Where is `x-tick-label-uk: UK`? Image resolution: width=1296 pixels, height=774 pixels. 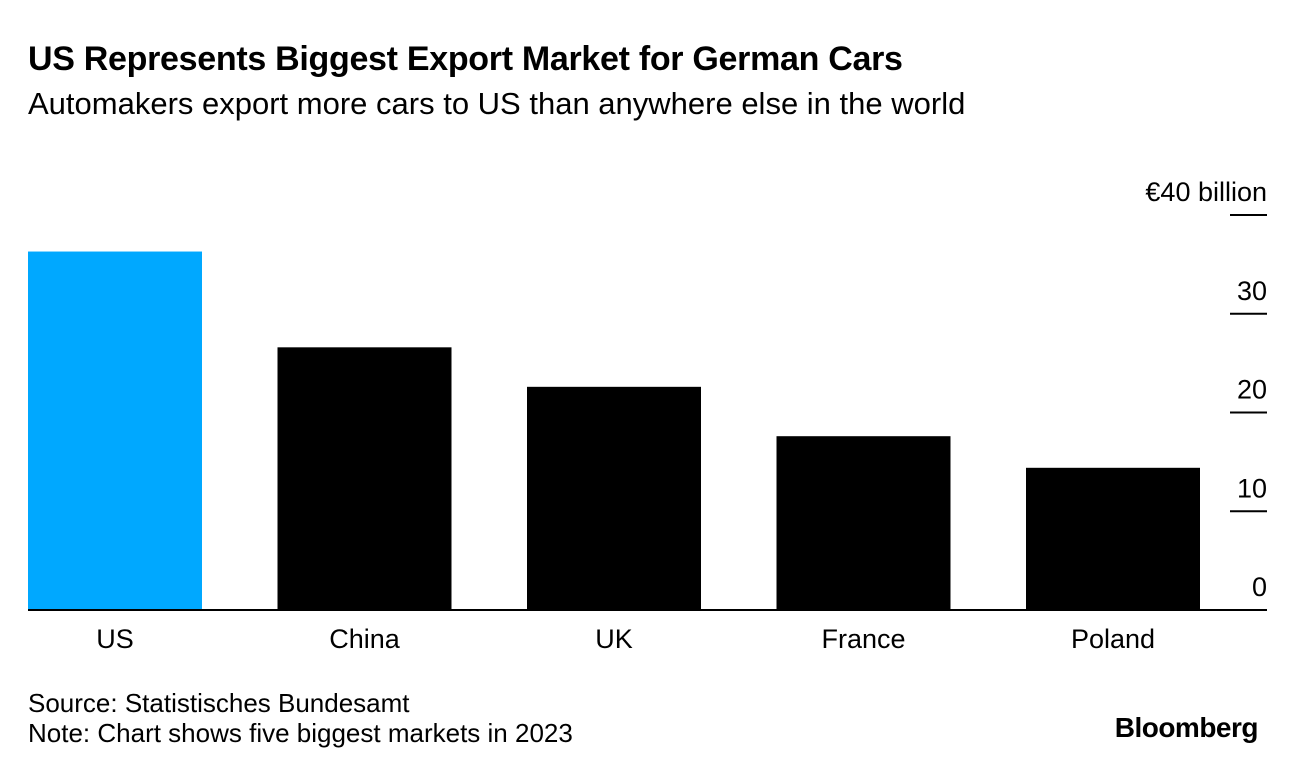
x-tick-label-uk: UK is located at coordinates (614, 639).